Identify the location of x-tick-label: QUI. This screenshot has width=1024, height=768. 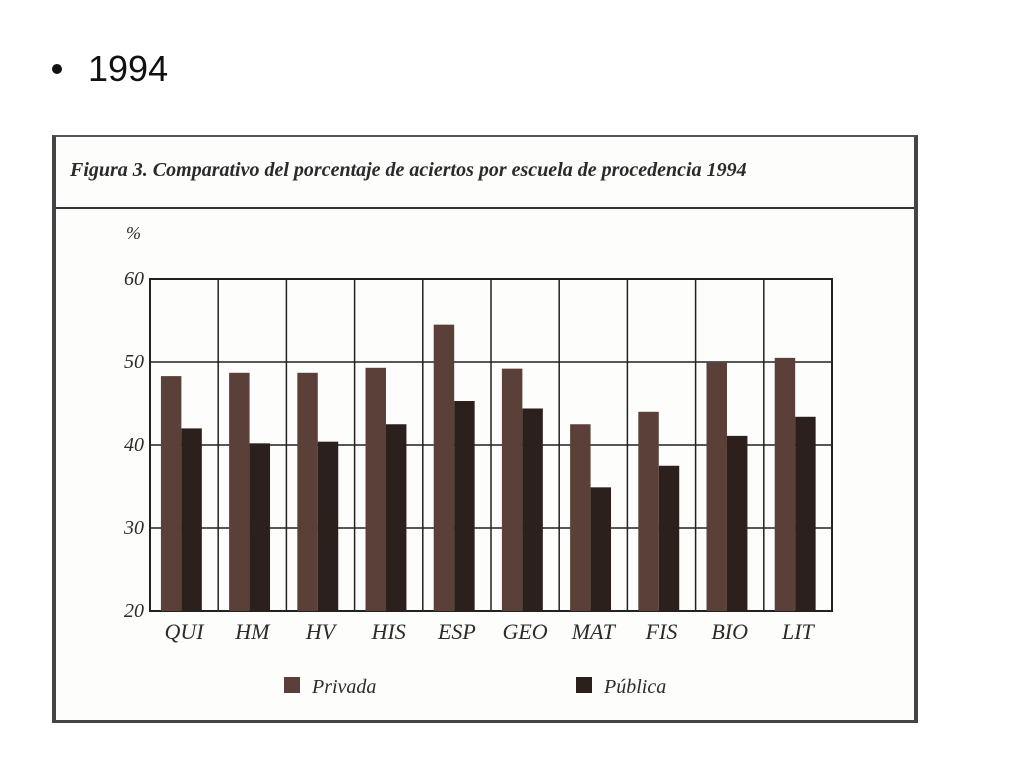
(185, 631).